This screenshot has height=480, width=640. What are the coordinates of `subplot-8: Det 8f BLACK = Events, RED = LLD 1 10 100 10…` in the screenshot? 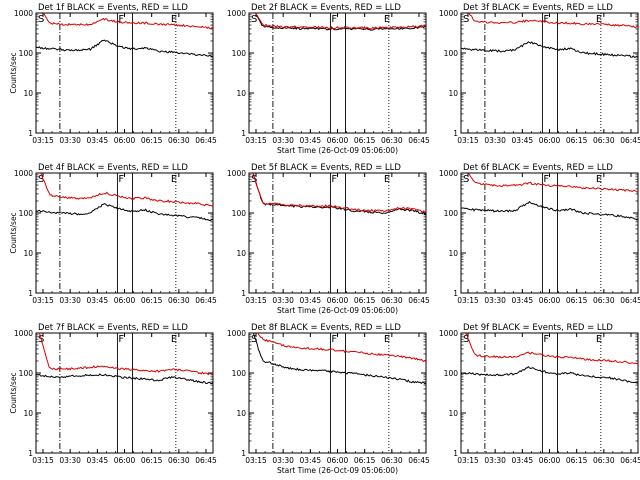 It's located at (328, 399).